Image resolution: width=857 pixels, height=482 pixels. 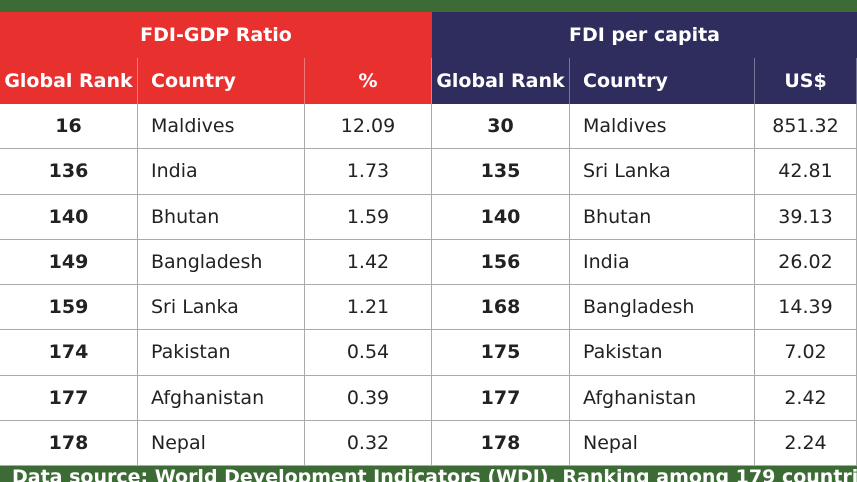 What do you see at coordinates (368, 308) in the screenshot?
I see `value: 1.21` at bounding box center [368, 308].